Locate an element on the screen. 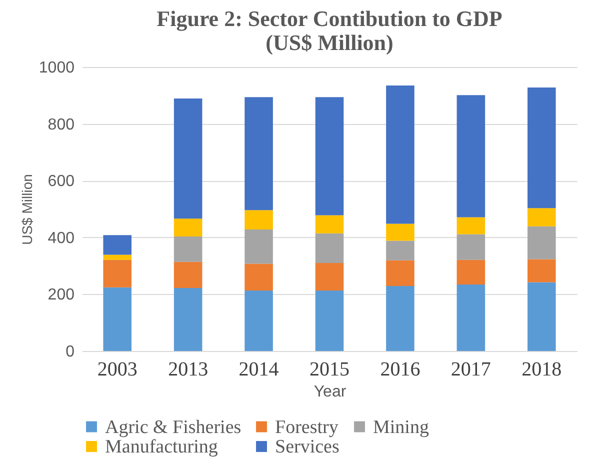 The image size is (595, 461). y-tick-label: 400 is located at coordinates (61, 238).